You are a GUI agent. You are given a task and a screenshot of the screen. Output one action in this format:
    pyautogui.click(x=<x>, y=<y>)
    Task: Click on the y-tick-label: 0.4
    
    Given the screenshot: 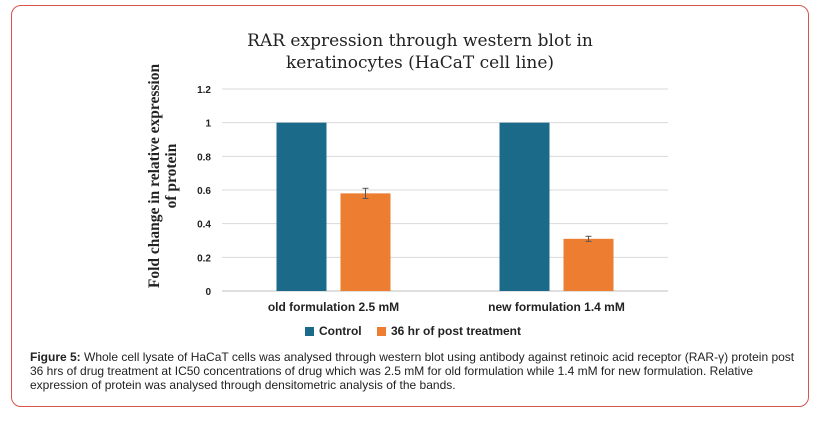 What is the action you would take?
    pyautogui.click(x=204, y=225)
    